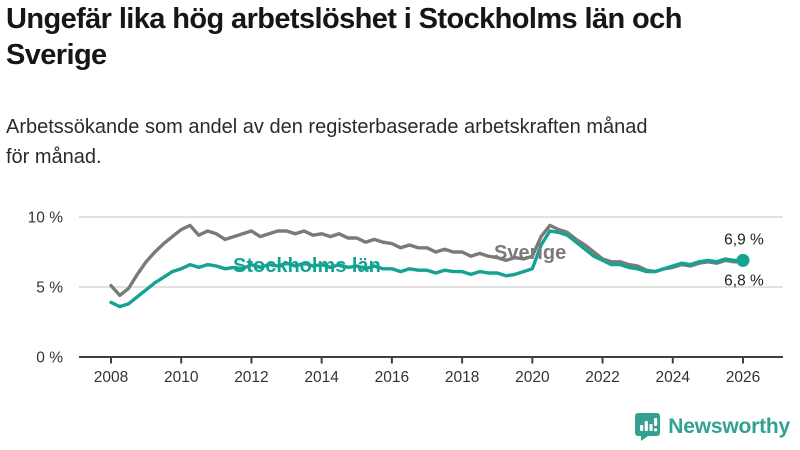 Image resolution: width=800 pixels, height=450 pixels. Describe the element at coordinates (530, 253) in the screenshot. I see `series-label-sverige: Sverige` at that location.